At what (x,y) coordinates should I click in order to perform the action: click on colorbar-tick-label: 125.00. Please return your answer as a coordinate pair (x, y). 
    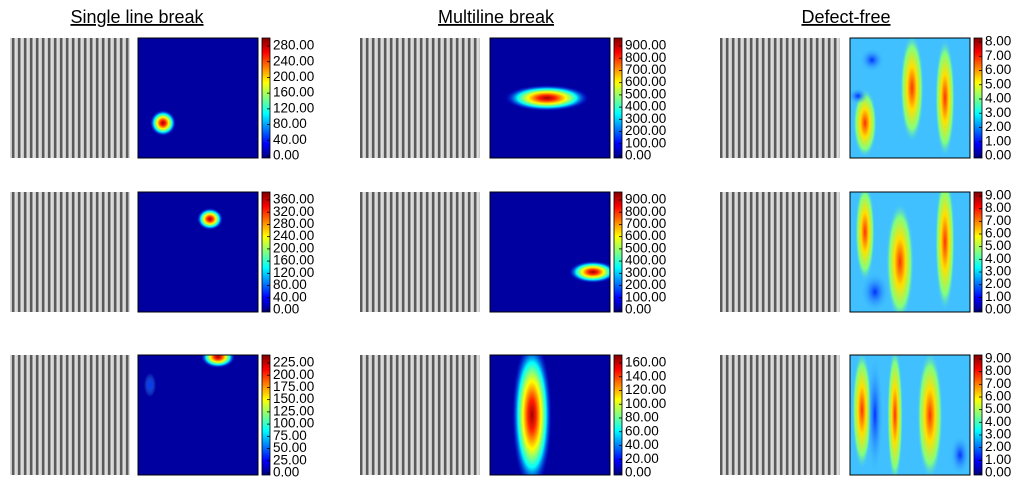
    Looking at the image, I should click on (293, 410).